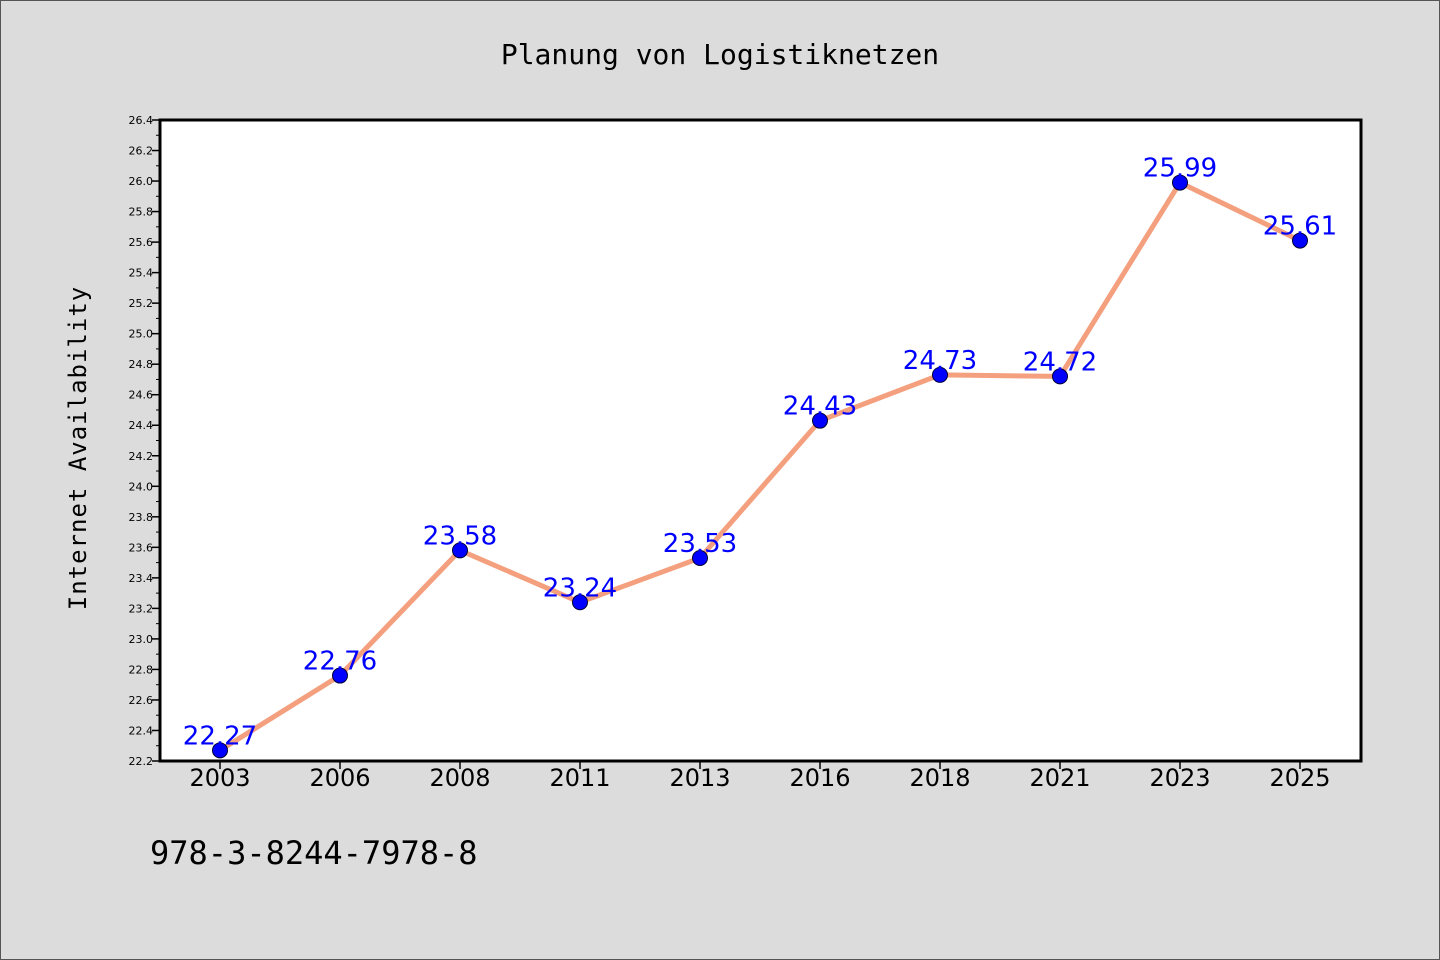 The height and width of the screenshot is (960, 1440). Describe the element at coordinates (141, 303) in the screenshot. I see `y-tick-label: 25.2` at that location.